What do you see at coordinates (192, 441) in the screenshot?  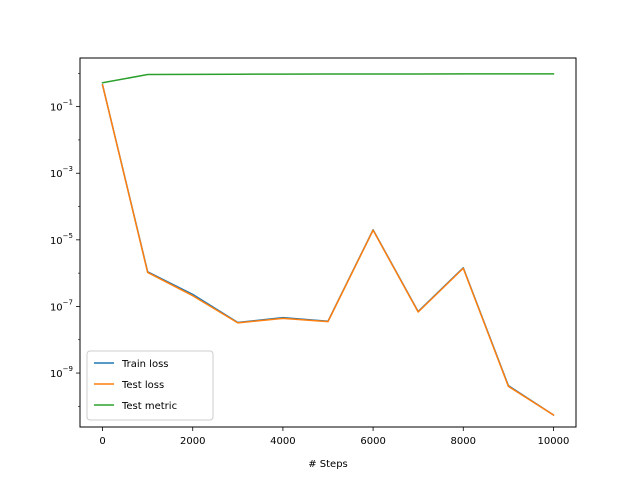 I see `x-tick-label: 2000` at bounding box center [192, 441].